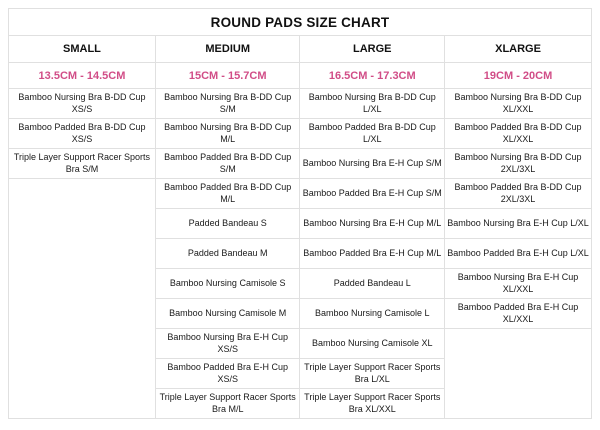 This screenshot has width=600, height=430. I want to click on product-cell: Bamboo Padded Bra B-DD Cup XS/S, so click(82, 133).